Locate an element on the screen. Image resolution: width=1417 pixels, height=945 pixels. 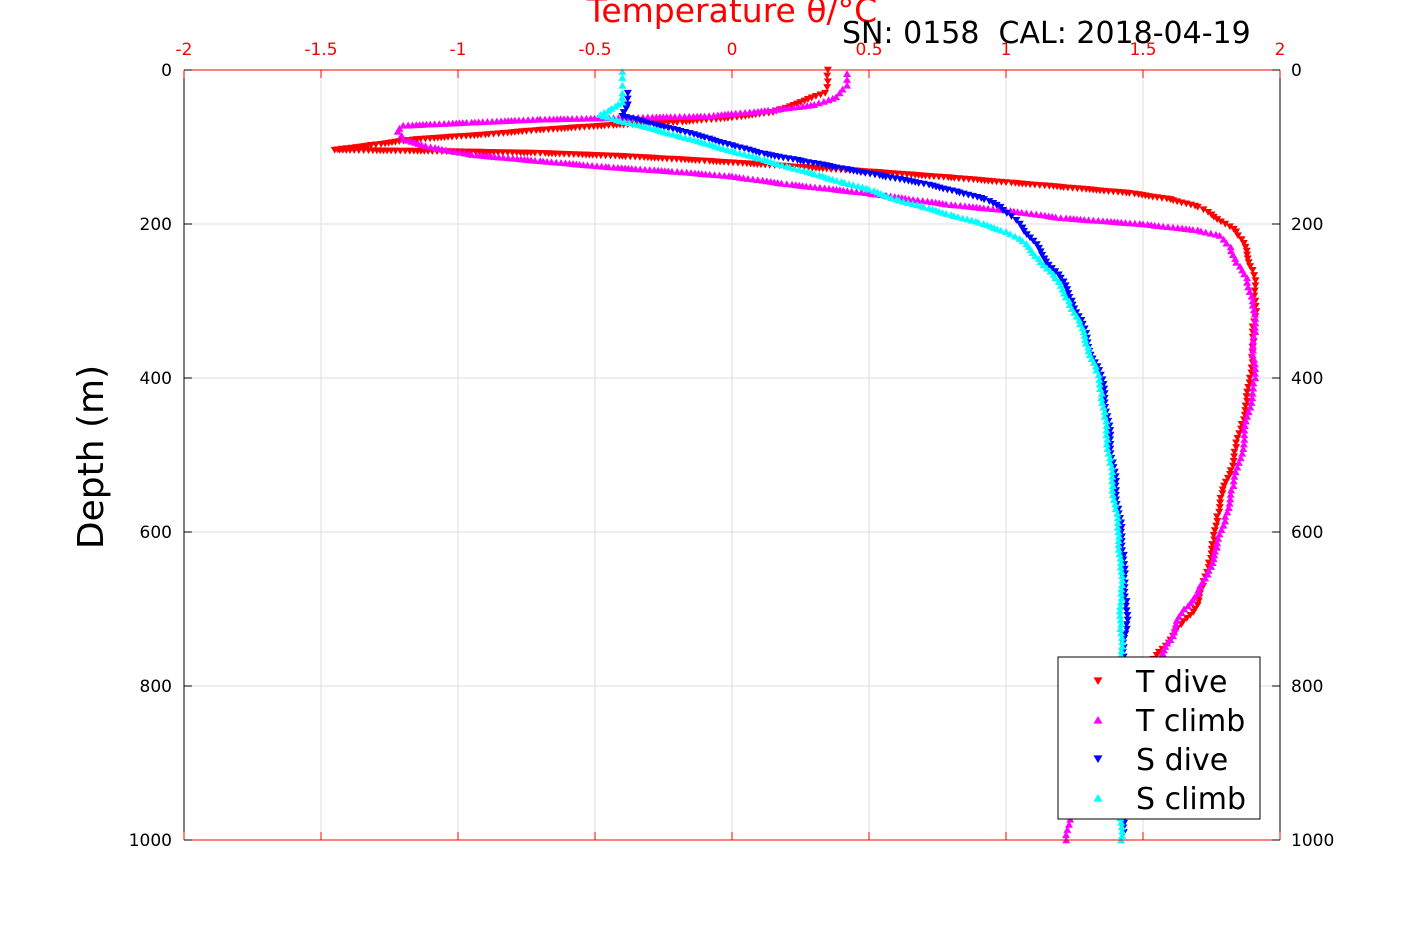
y-tick-label-right: 1000 is located at coordinates (1312, 841).